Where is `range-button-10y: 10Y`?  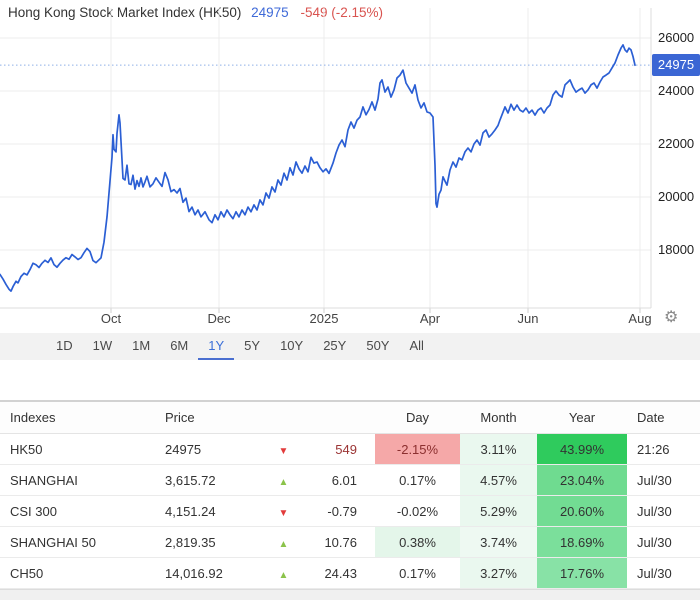 range-button-10y: 10Y is located at coordinates (292, 345).